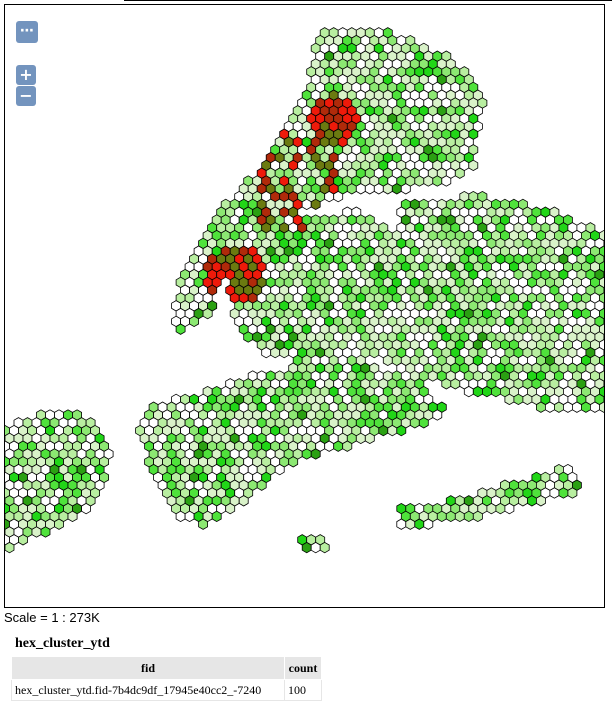 The image size is (612, 701). I want to click on zoom-out-button: −, so click(26, 96).